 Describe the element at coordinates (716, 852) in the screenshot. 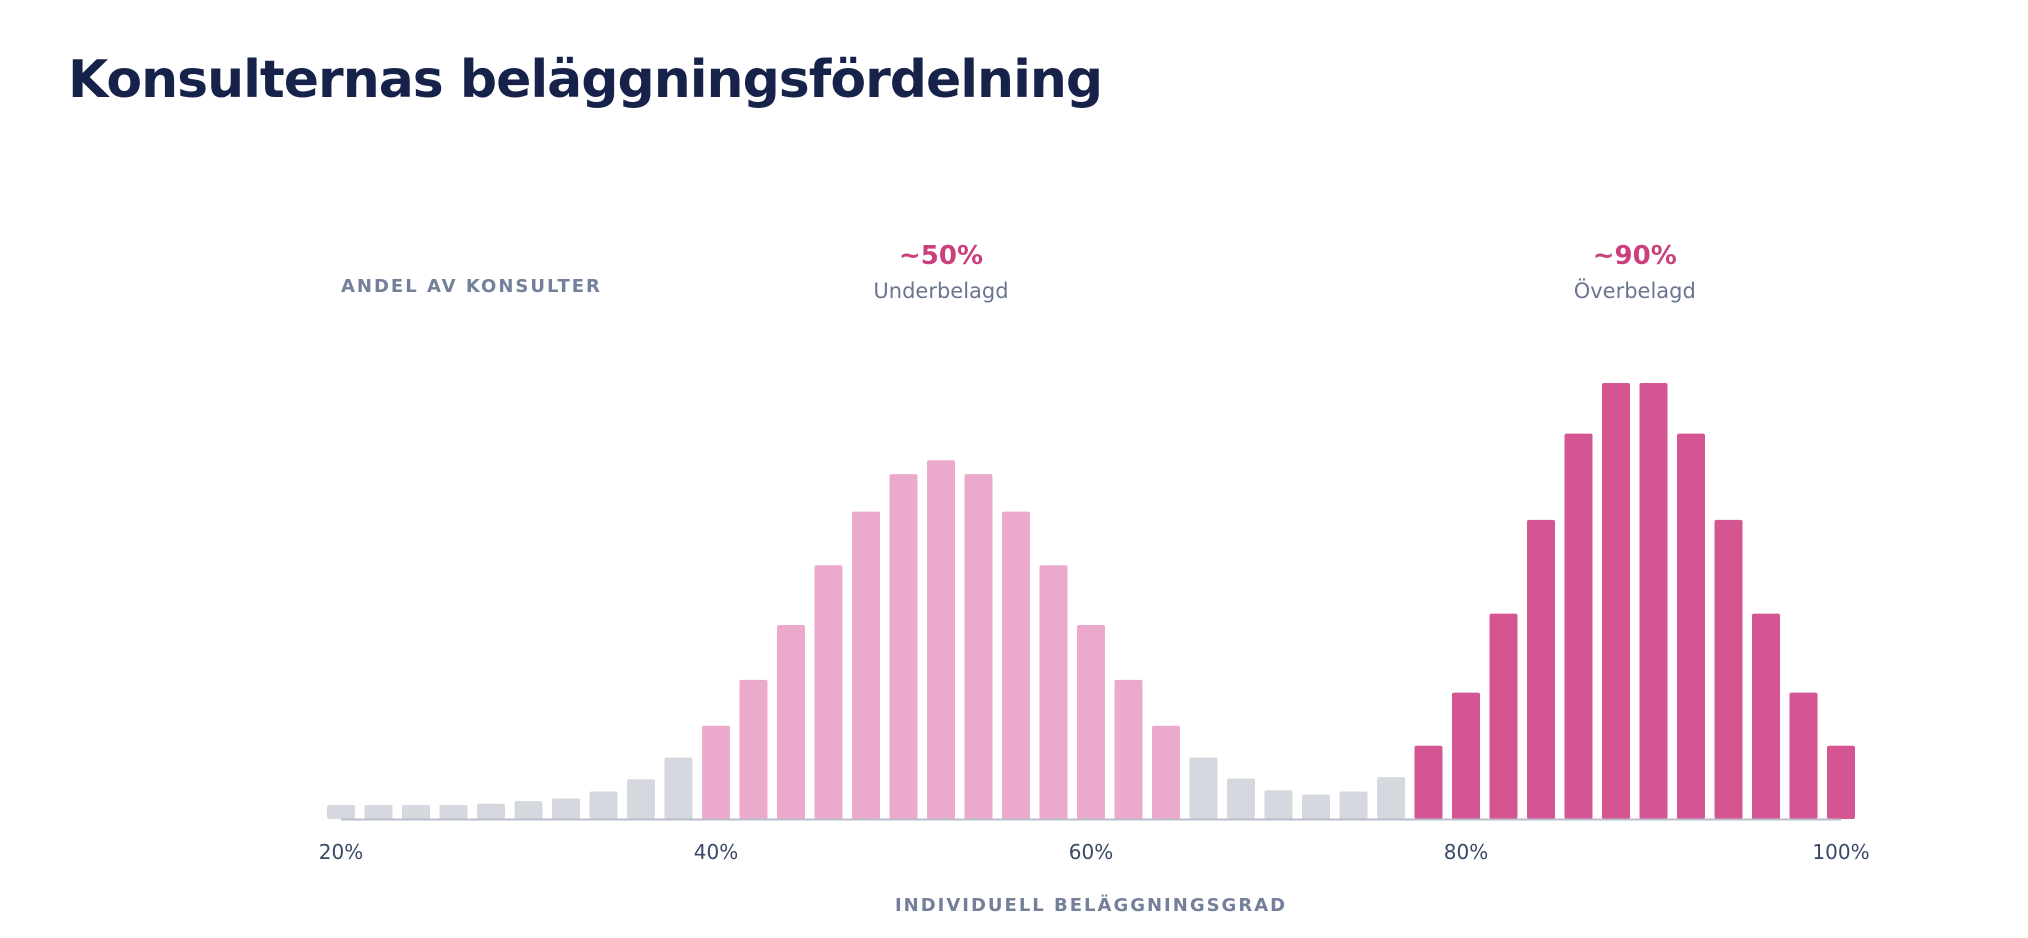

I see `x-tick-label: 40%` at that location.